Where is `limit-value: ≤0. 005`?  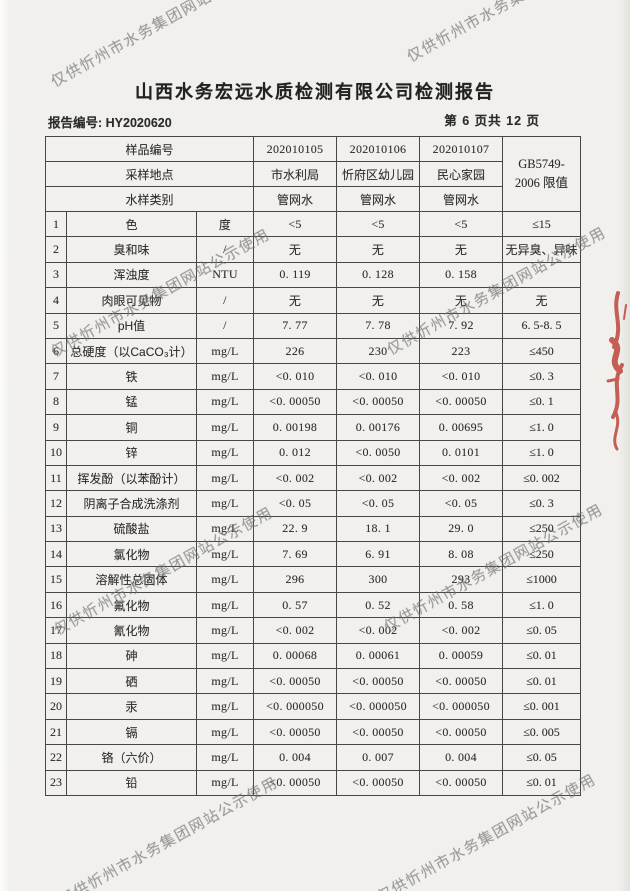
limit-value: ≤0. 005 is located at coordinates (541, 732).